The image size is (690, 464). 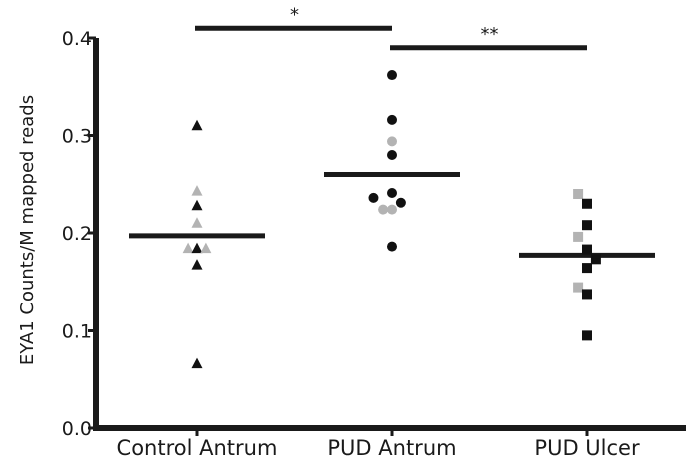 What do you see at coordinates (77, 332) in the screenshot?
I see `y-tick-label: 0.1` at bounding box center [77, 332].